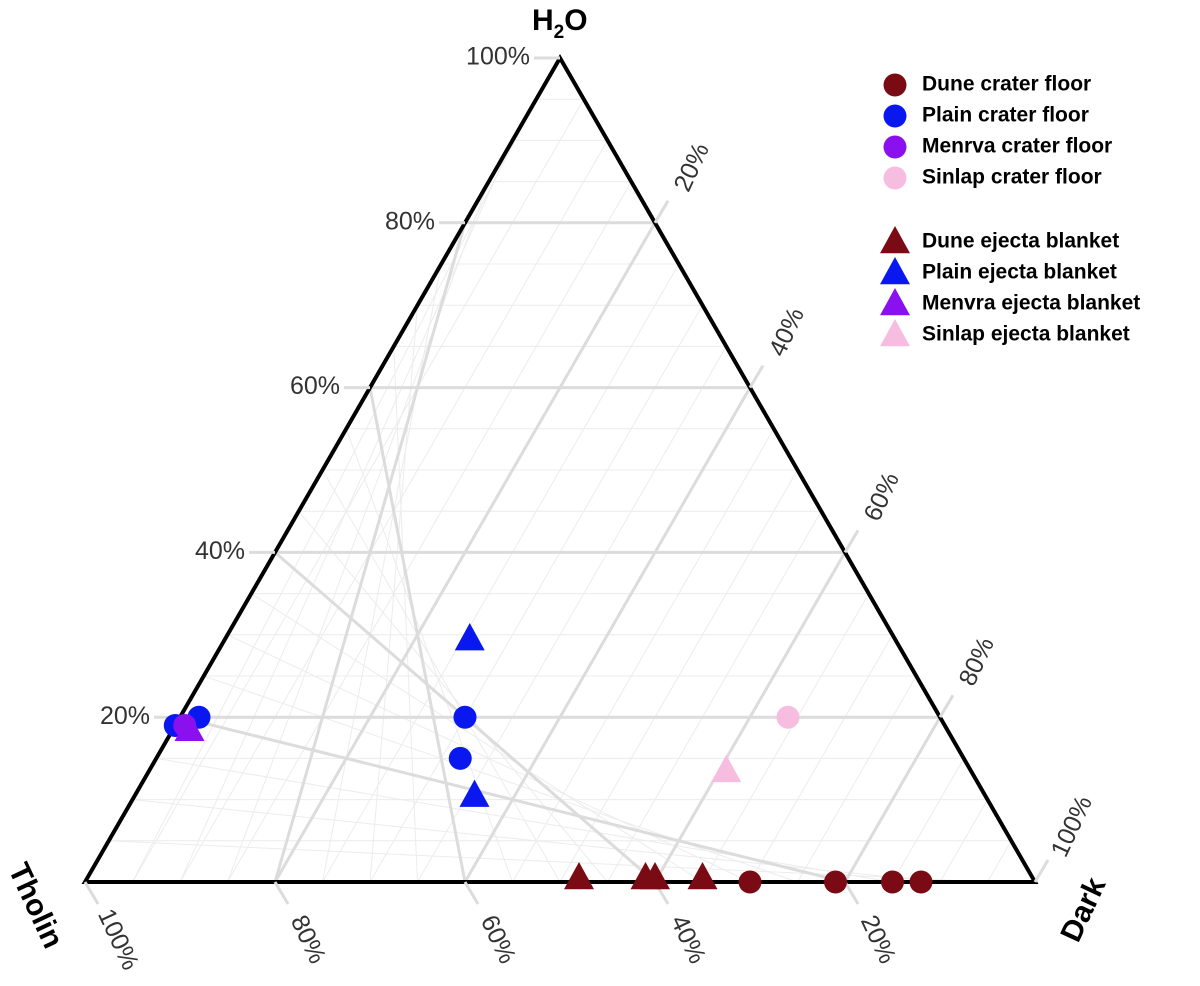 The height and width of the screenshot is (986, 1200). I want to click on axis-title-h2o-main: H, so click(543, 20).